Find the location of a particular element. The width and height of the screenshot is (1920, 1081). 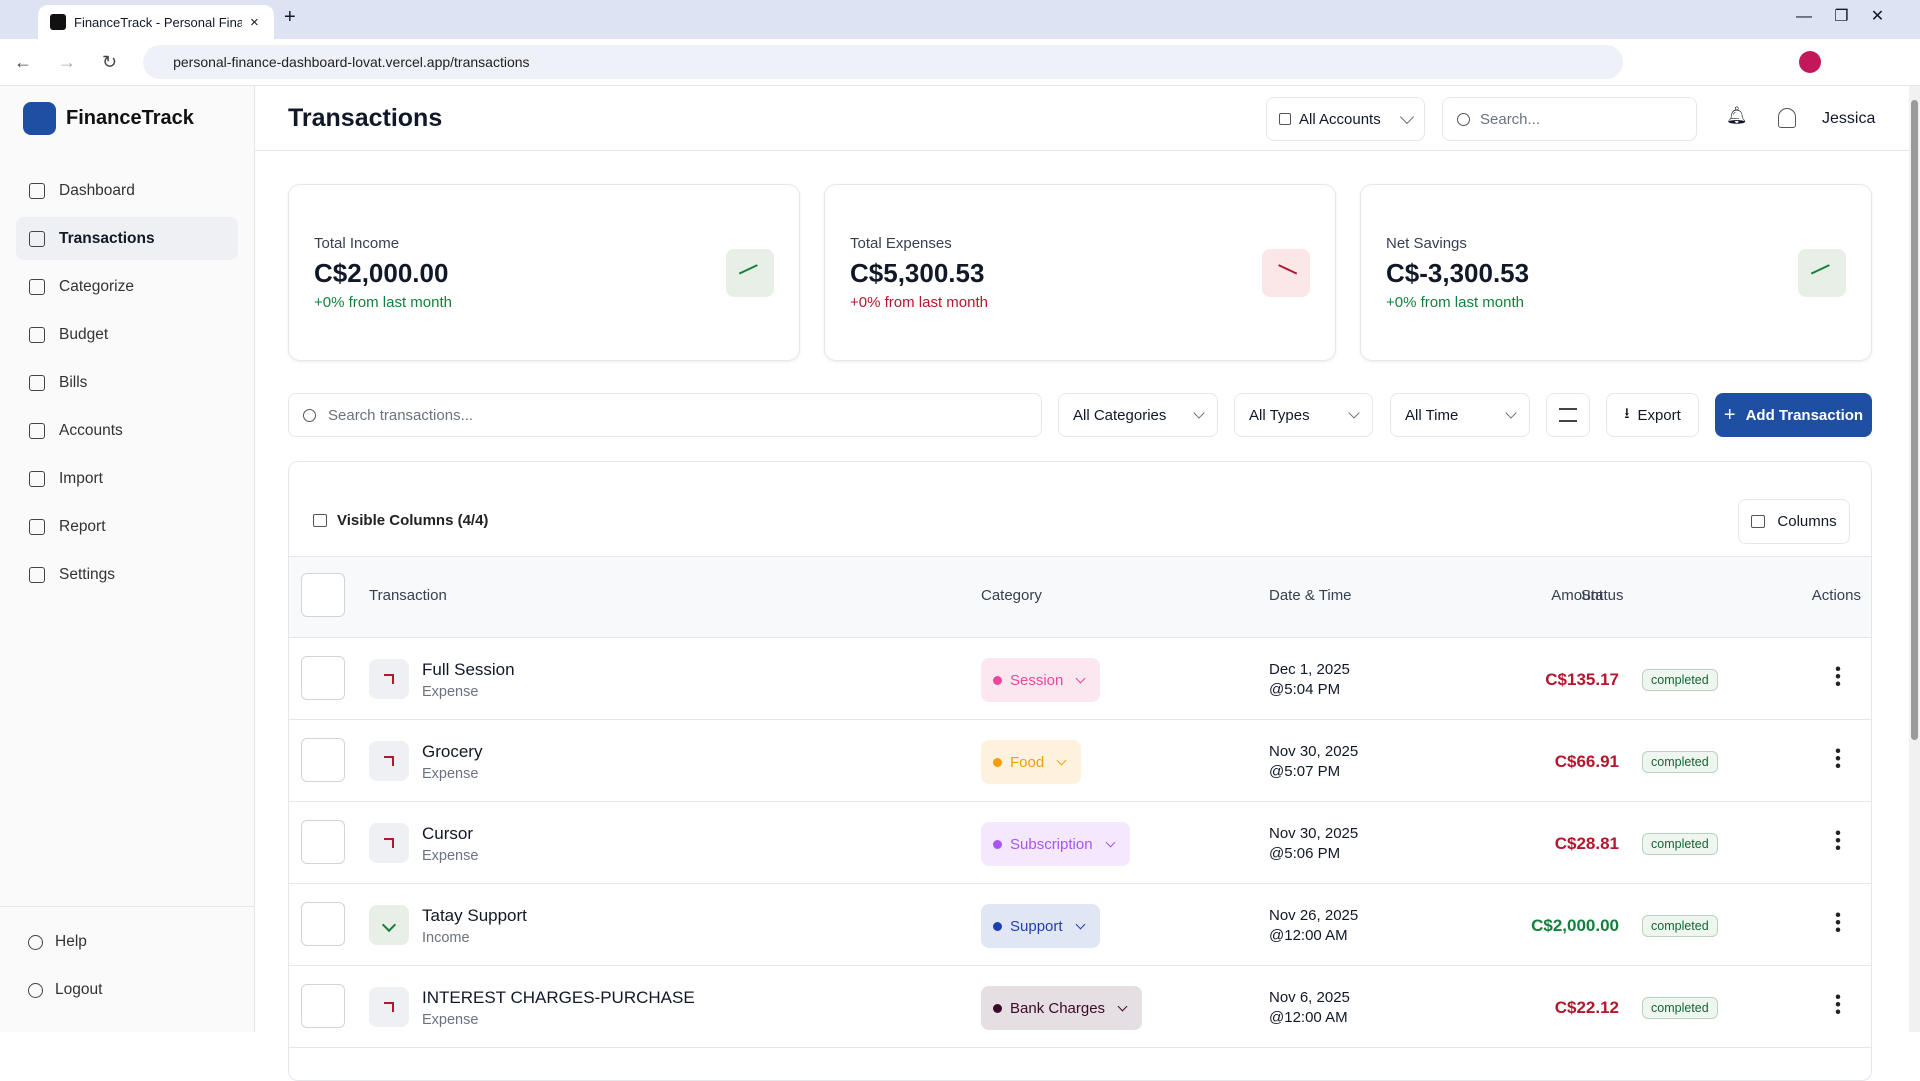

export-button: ⭳ Export is located at coordinates (1652, 415).